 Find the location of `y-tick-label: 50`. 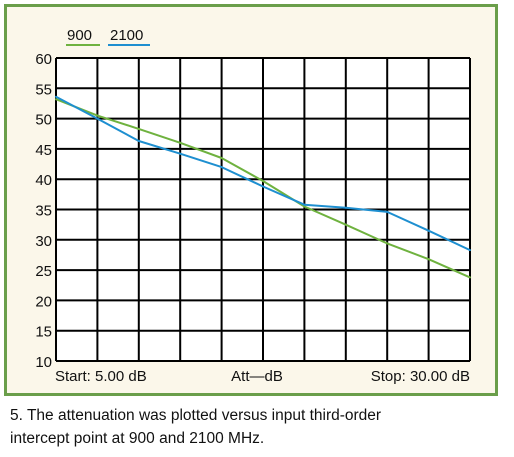

y-tick-label: 50 is located at coordinates (43, 120).